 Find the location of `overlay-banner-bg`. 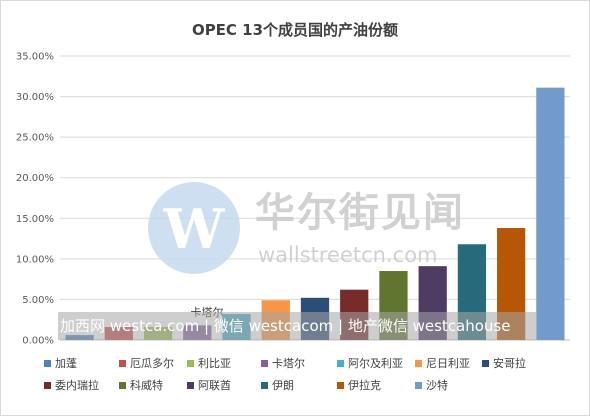

overlay-banner-bg is located at coordinates (297, 326).